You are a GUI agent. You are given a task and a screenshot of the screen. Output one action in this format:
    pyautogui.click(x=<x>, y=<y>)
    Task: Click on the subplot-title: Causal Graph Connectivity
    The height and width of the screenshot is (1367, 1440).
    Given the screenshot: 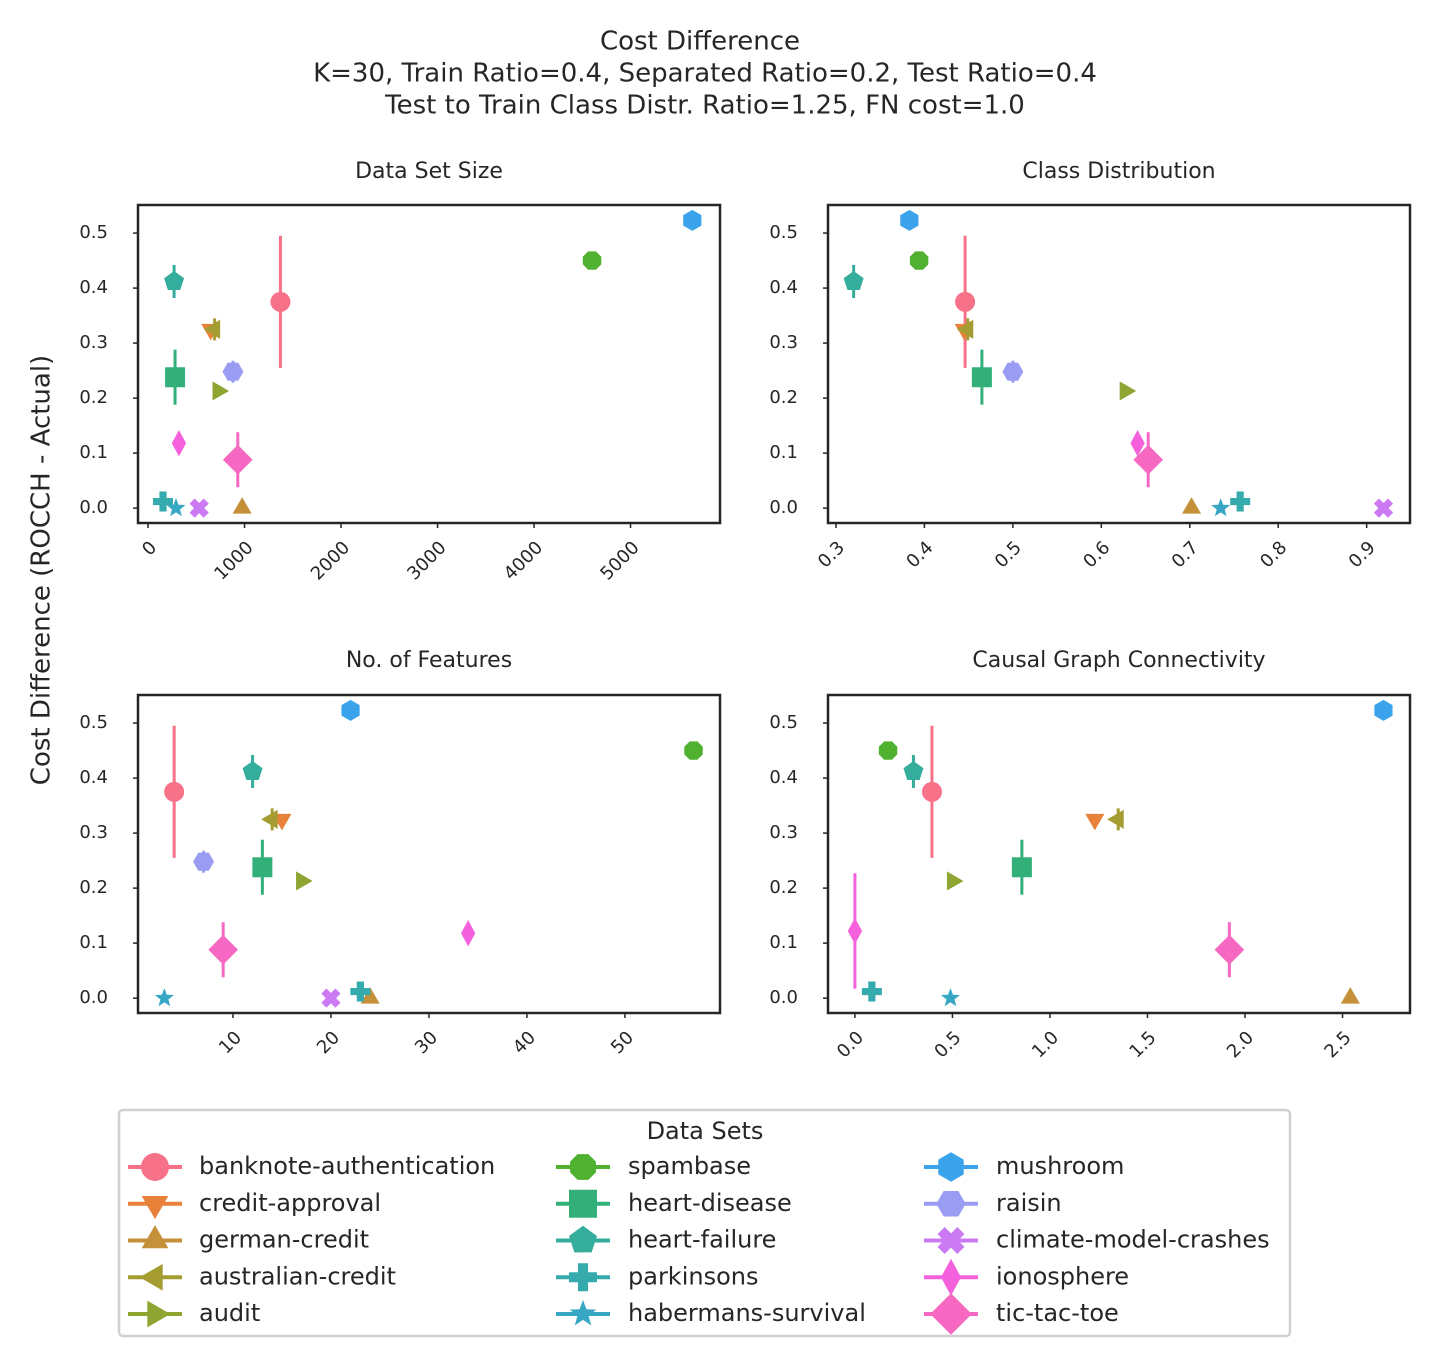 What is the action you would take?
    pyautogui.click(x=1118, y=660)
    